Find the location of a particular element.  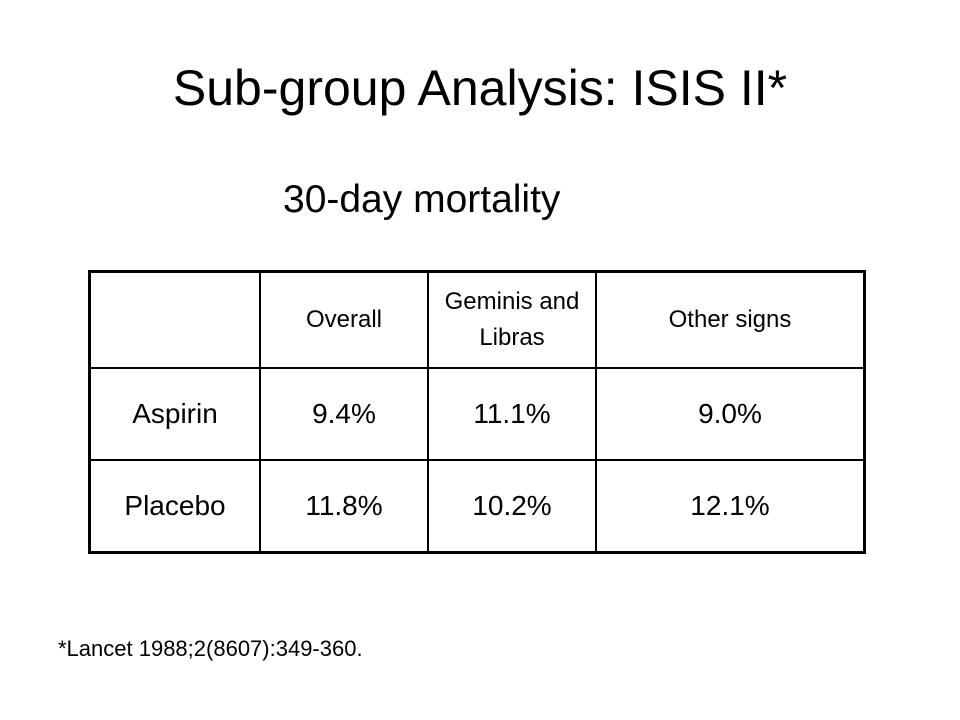

cell-aspirin-other-signs: 9.0% is located at coordinates (730, 414).